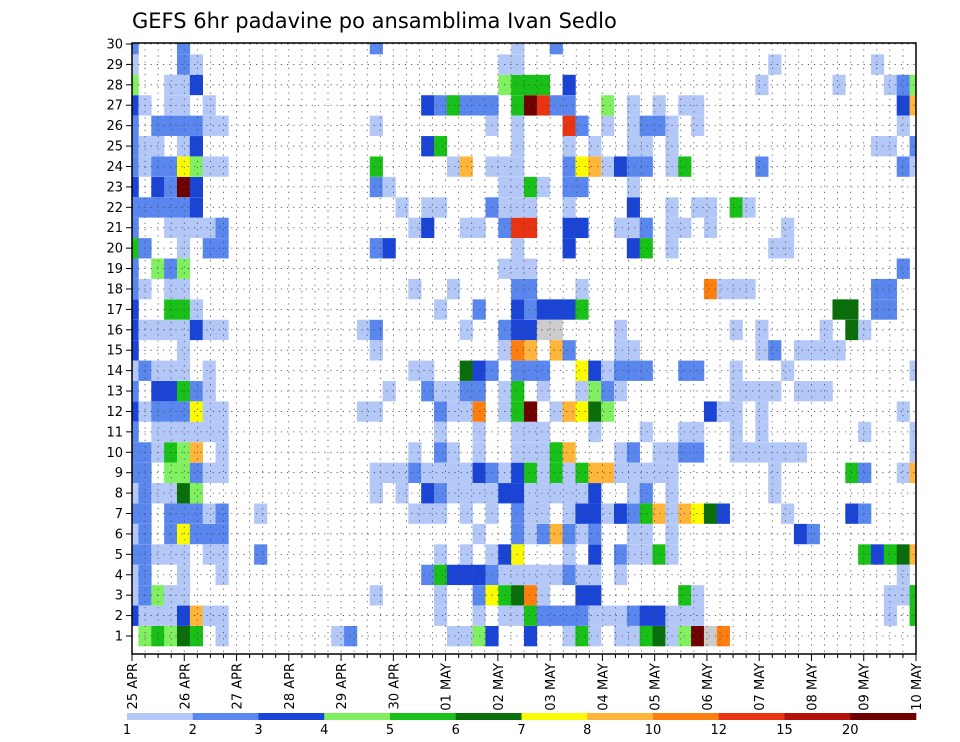  Describe the element at coordinates (114, 371) in the screenshot. I see `y-tick-label: 14` at that location.